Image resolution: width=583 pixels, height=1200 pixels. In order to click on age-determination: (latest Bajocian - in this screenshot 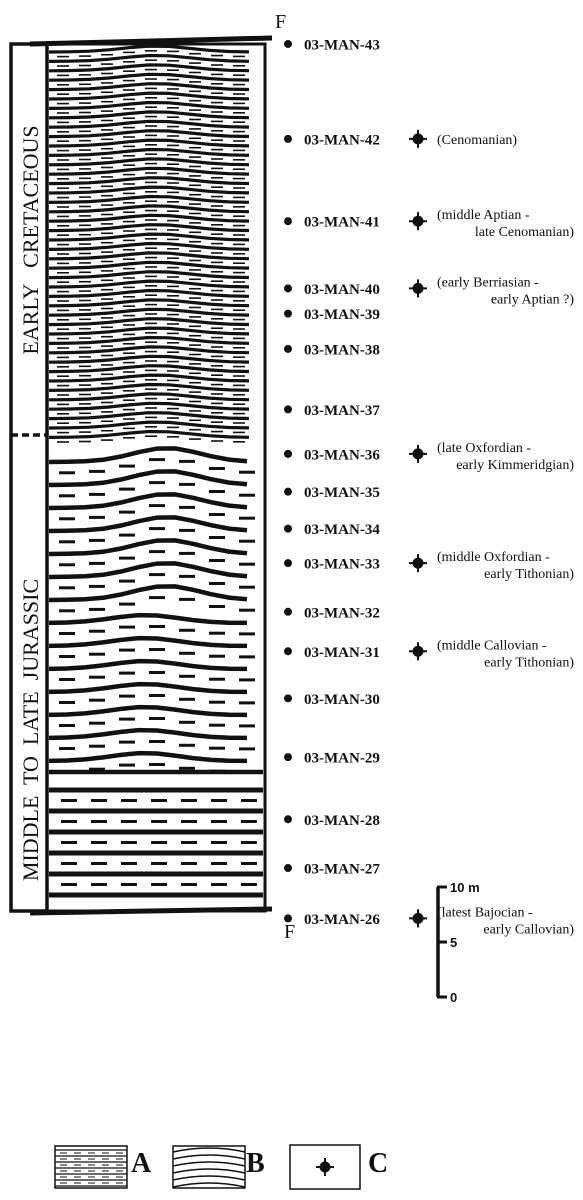, I will do `click(485, 912)`.